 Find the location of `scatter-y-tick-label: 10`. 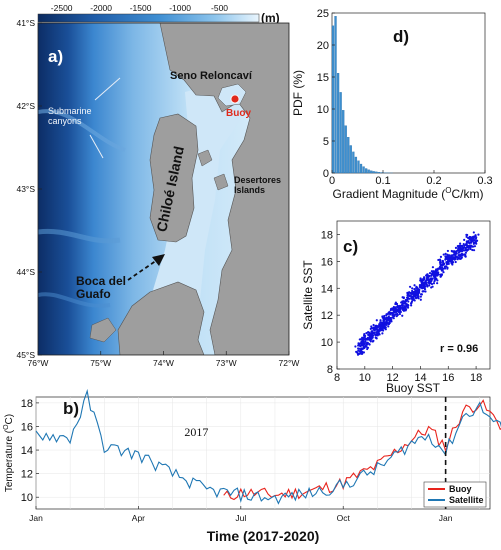

scatter-y-tick-label: 10 is located at coordinates (327, 343).